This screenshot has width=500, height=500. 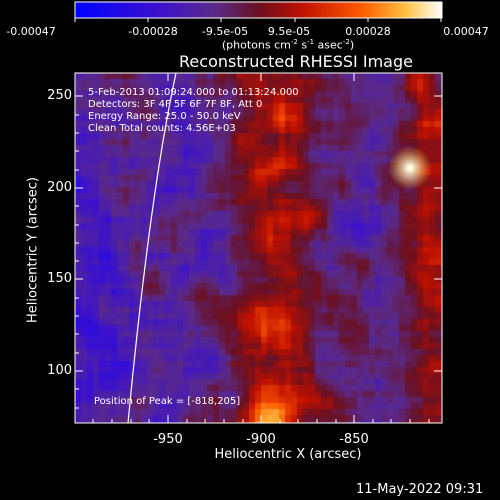 What do you see at coordinates (354, 439) in the screenshot?
I see `x-tick-label: -850` at bounding box center [354, 439].